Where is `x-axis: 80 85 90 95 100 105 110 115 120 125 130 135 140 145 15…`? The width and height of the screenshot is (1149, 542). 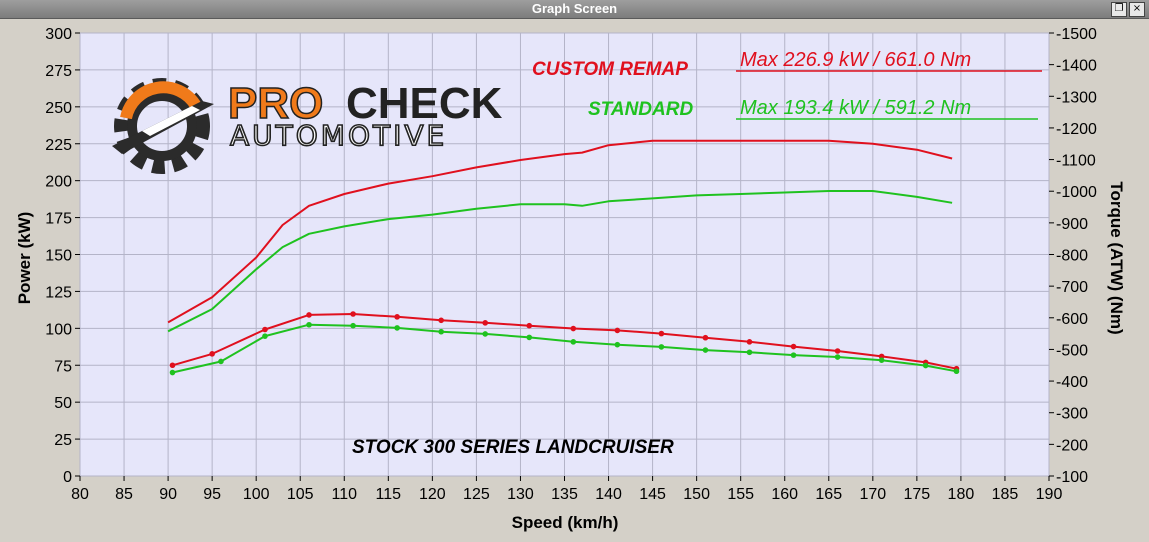
x-axis: 80 85 90 95 100 105 110 115 120 125 130 135 140 145 15… is located at coordinates (566, 489).